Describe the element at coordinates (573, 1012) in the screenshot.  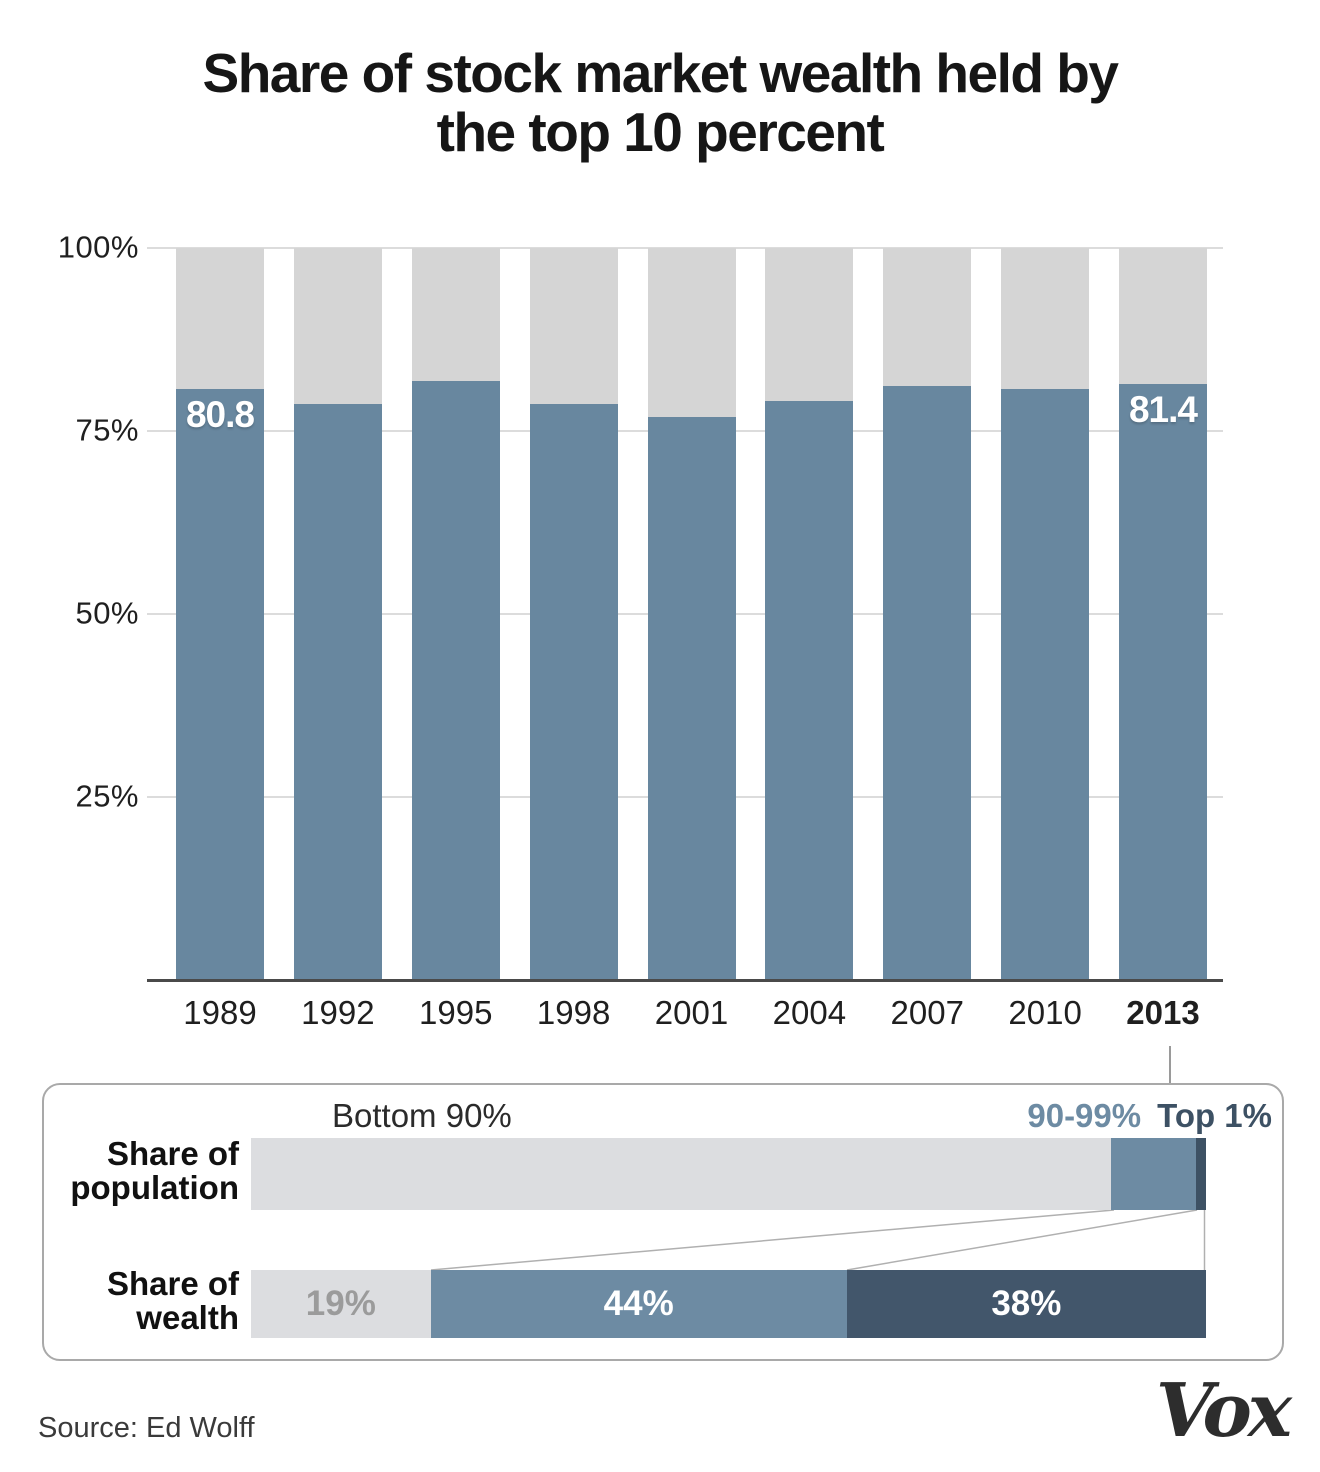
I see `x-label-1998: 1998` at that location.